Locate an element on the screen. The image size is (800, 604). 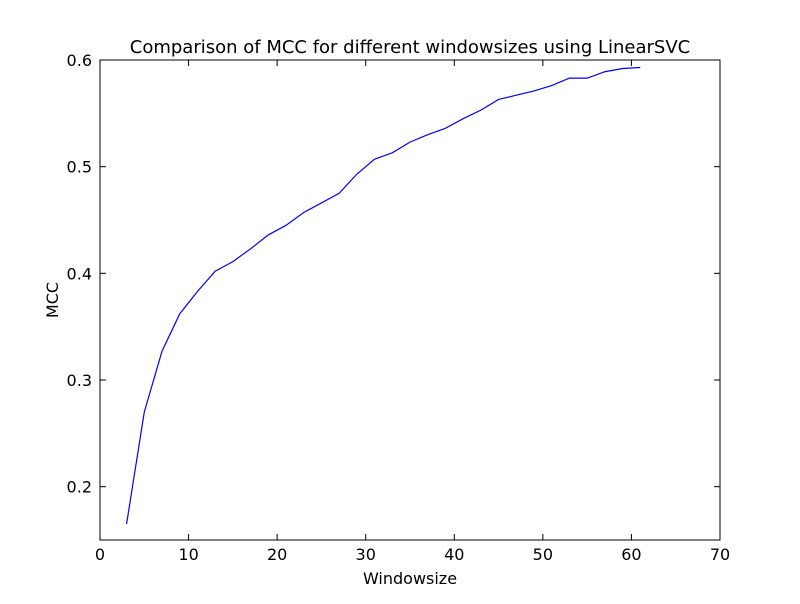
y-tick-label-1: 0.3 is located at coordinates (79, 380).